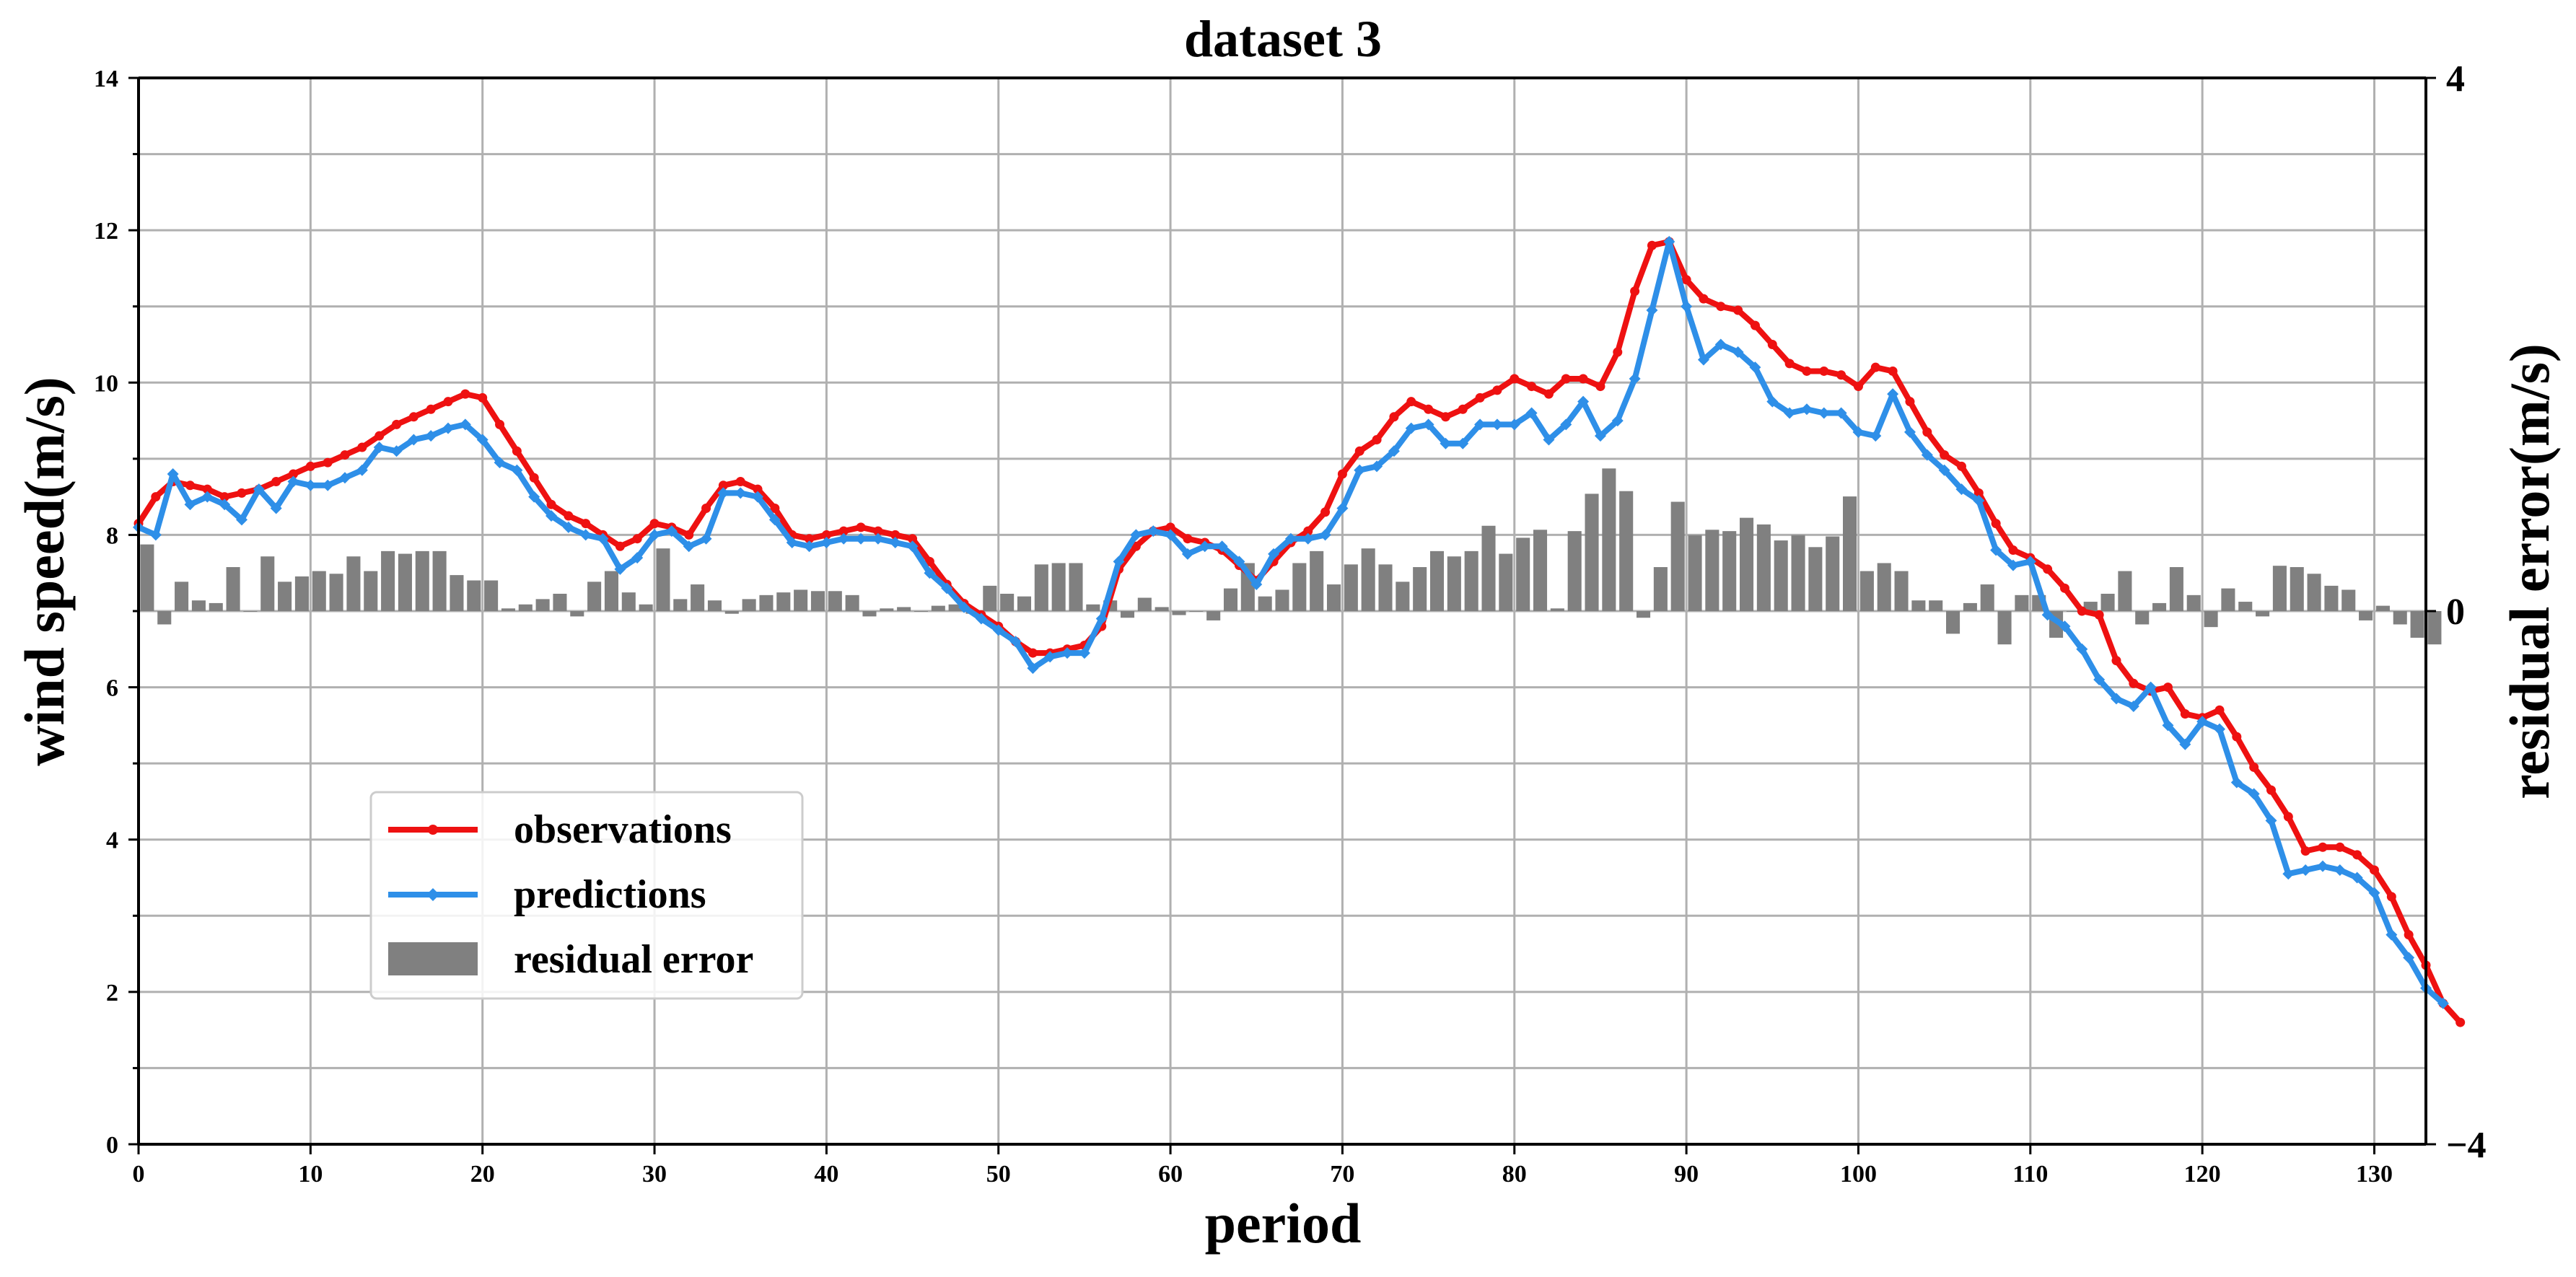 The image size is (2576, 1277). Describe the element at coordinates (570, 959) in the screenshot. I see `legend-item-residual-error: residual error` at that location.